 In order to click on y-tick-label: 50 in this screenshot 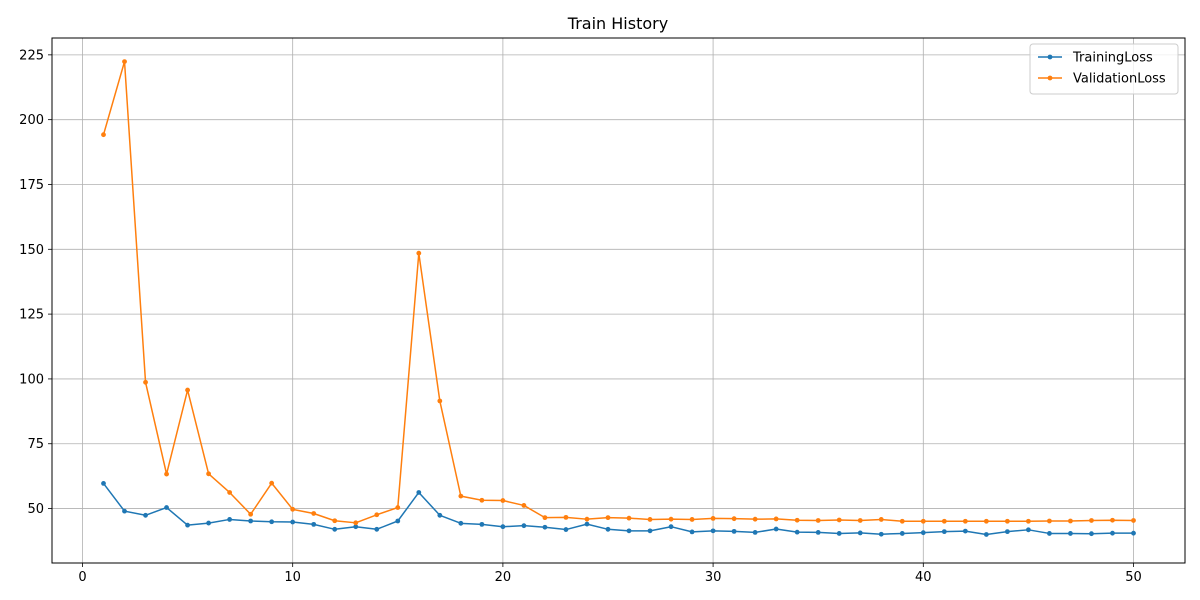, I will do `click(35, 509)`.